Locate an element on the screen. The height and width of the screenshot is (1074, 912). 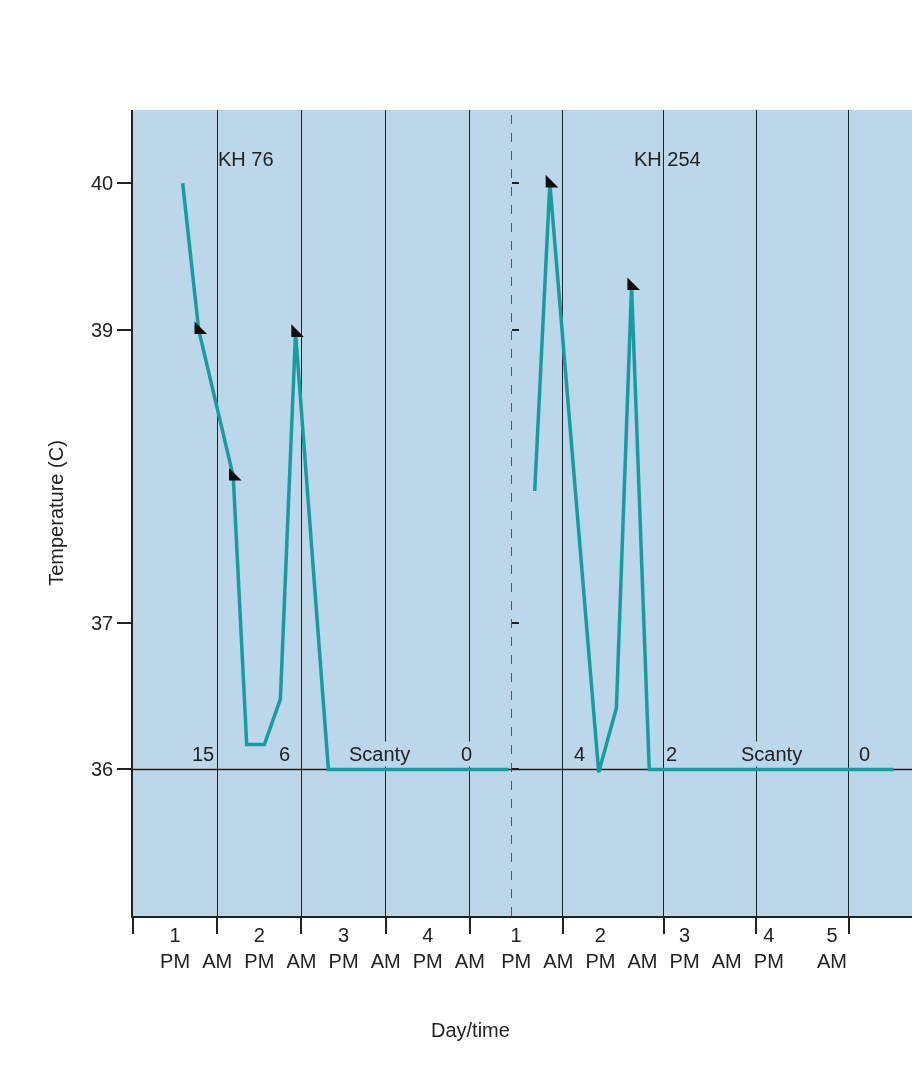
text: KH 76 is located at coordinates (246, 159).